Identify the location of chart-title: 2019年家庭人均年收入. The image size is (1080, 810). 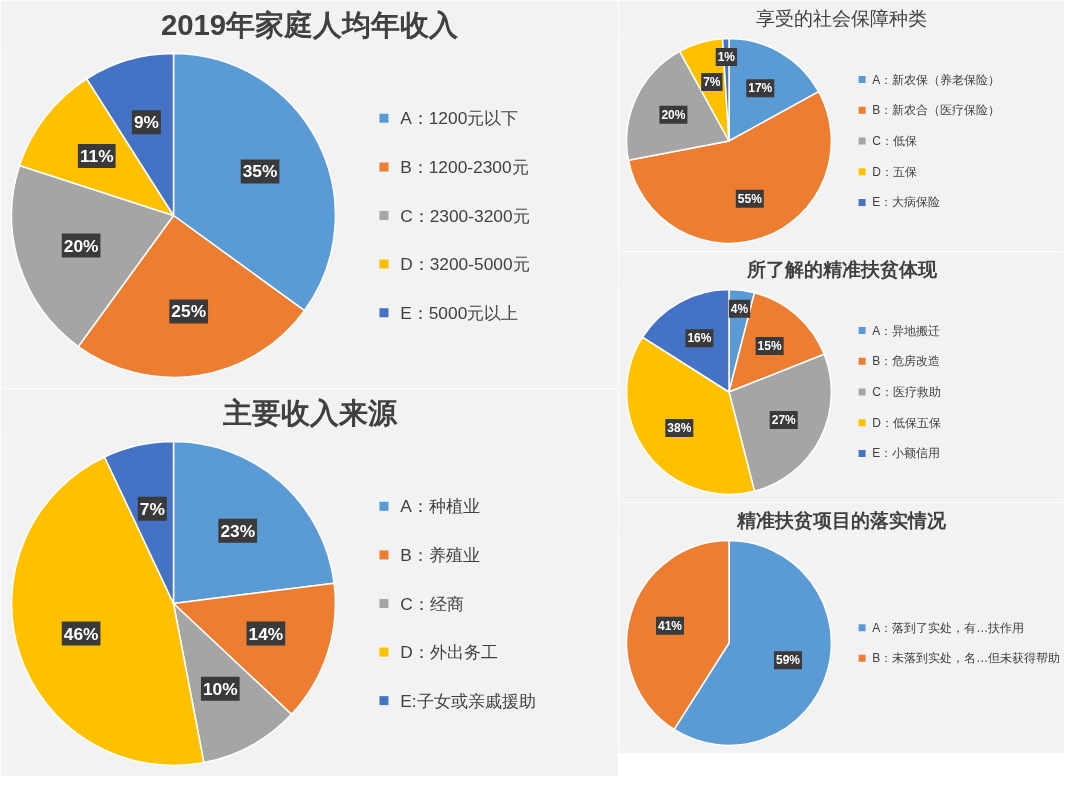
(310, 24).